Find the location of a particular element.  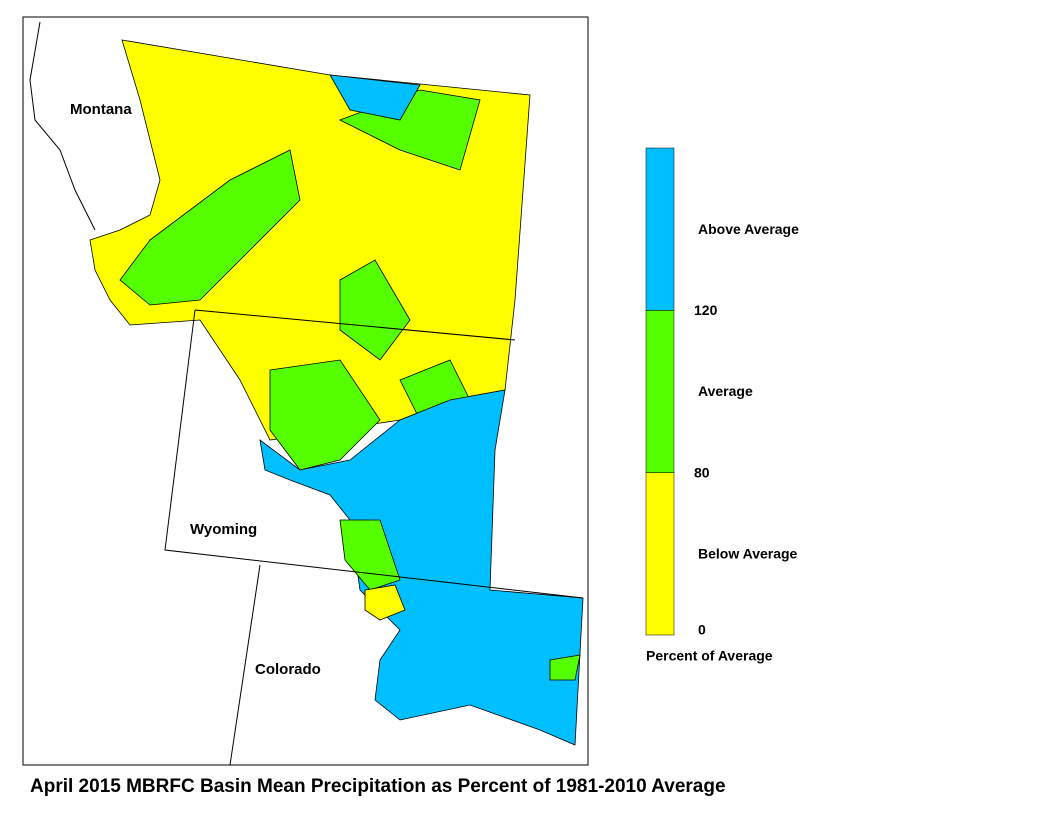

legend-class-label: Below Average is located at coordinates (748, 554).